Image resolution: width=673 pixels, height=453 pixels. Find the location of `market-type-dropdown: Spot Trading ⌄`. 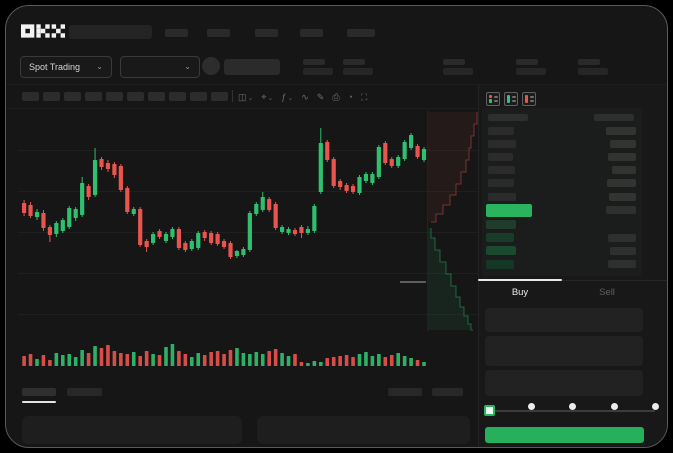

market-type-dropdown: Spot Trading ⌄ is located at coordinates (66, 67).